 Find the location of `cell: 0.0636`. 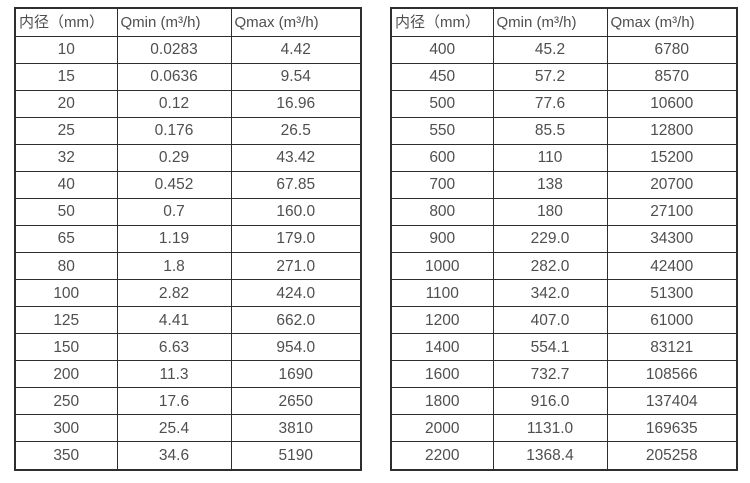

cell: 0.0636 is located at coordinates (174, 77).